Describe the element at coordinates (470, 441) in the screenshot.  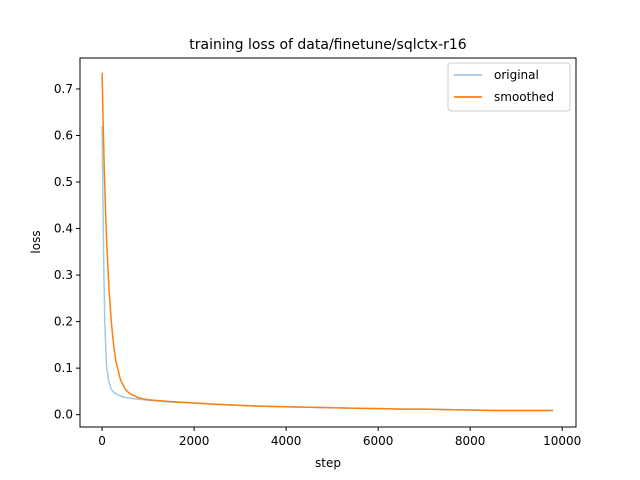
I see `x-tick-label: 8000` at that location.